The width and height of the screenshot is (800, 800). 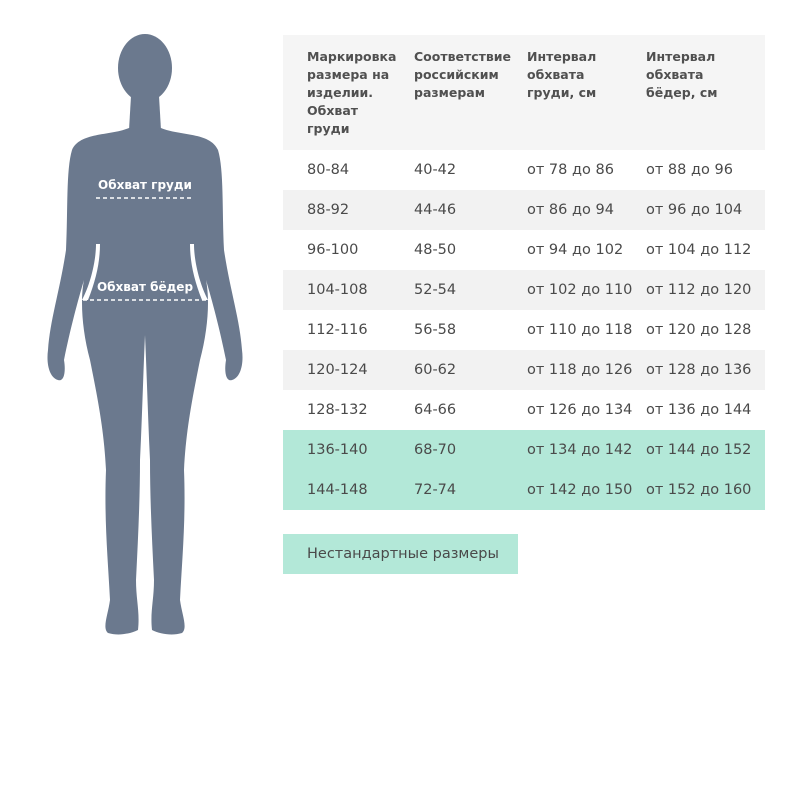 What do you see at coordinates (682, 74) in the screenshot?
I see `header-hips-range: Интервал обхвата бёдер, см` at bounding box center [682, 74].